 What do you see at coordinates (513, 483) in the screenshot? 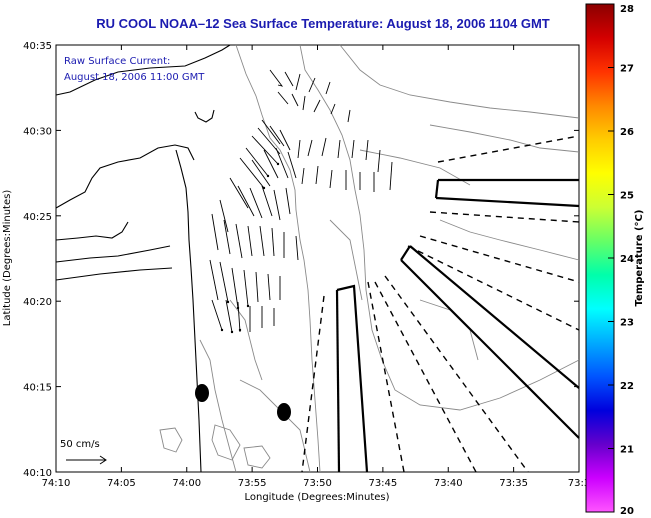
I see `x-tick-label: 73:35` at bounding box center [513, 483].